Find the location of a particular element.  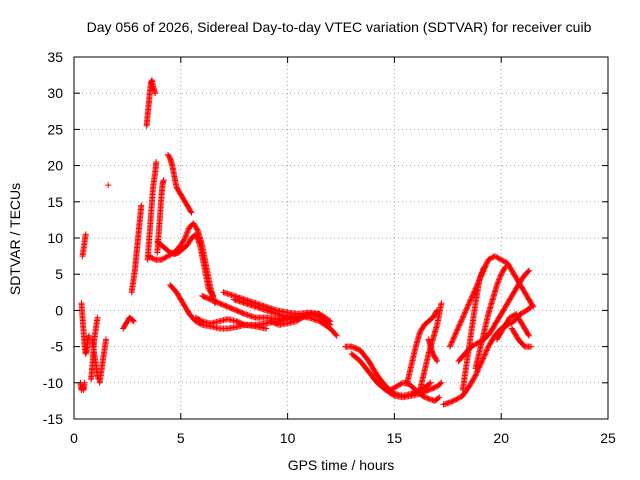

y-tick-label: 35 is located at coordinates (55, 57).